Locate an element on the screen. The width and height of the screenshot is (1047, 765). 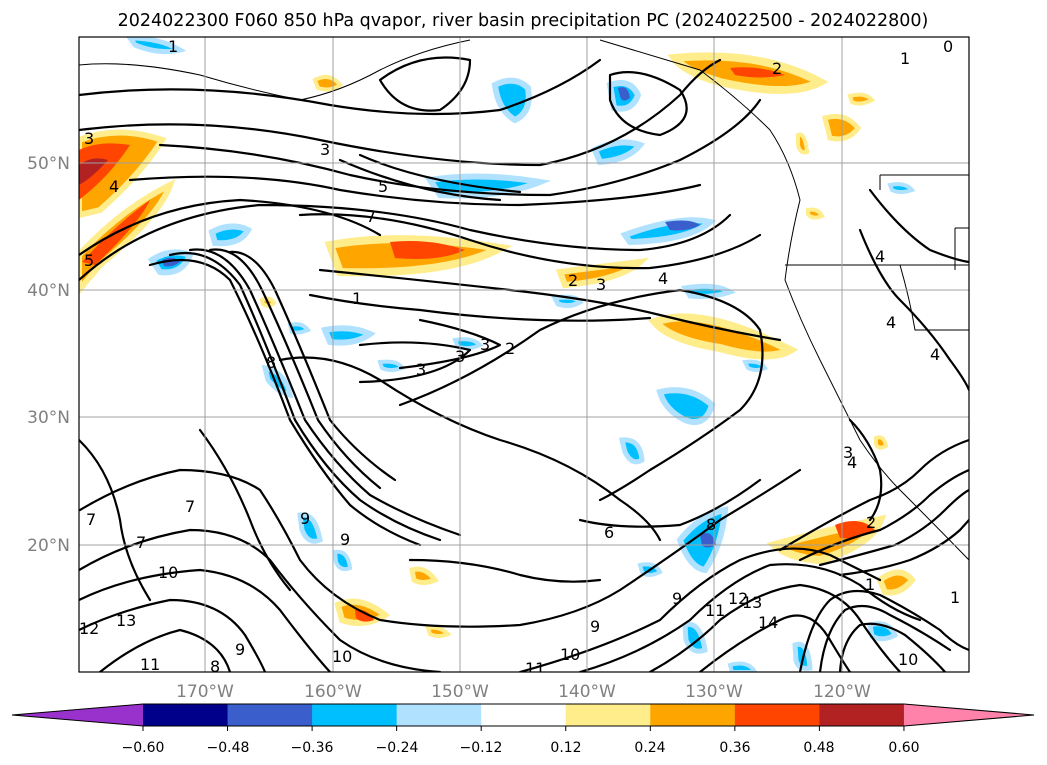
lon-label: 170°W is located at coordinates (205, 692).